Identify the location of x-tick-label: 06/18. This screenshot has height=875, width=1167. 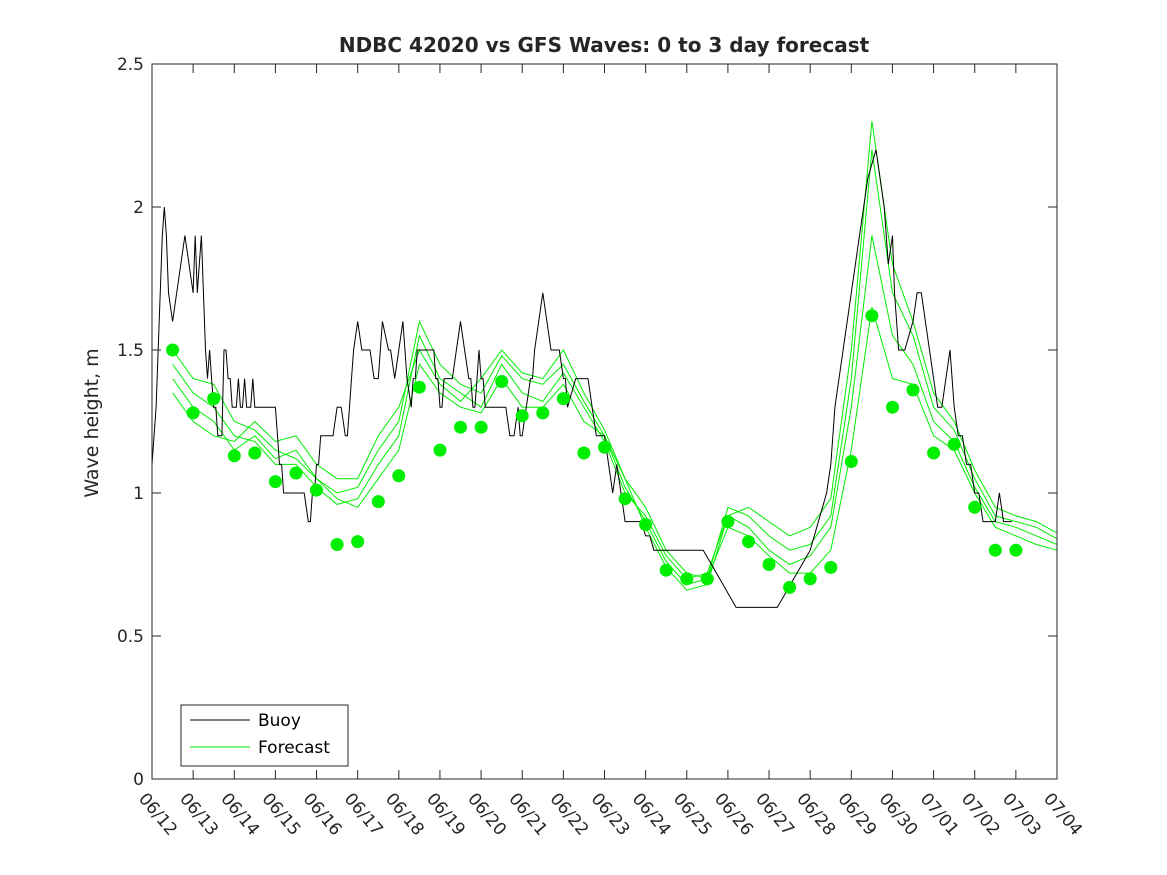
(404, 814).